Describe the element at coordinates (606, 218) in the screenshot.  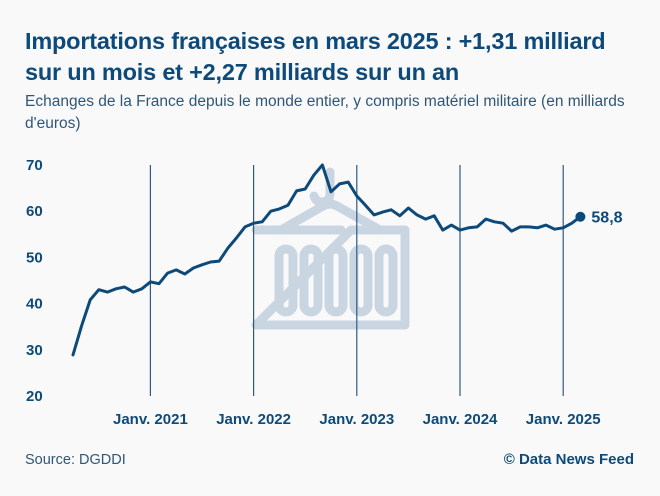
I see `end-point-label: 58,8` at that location.